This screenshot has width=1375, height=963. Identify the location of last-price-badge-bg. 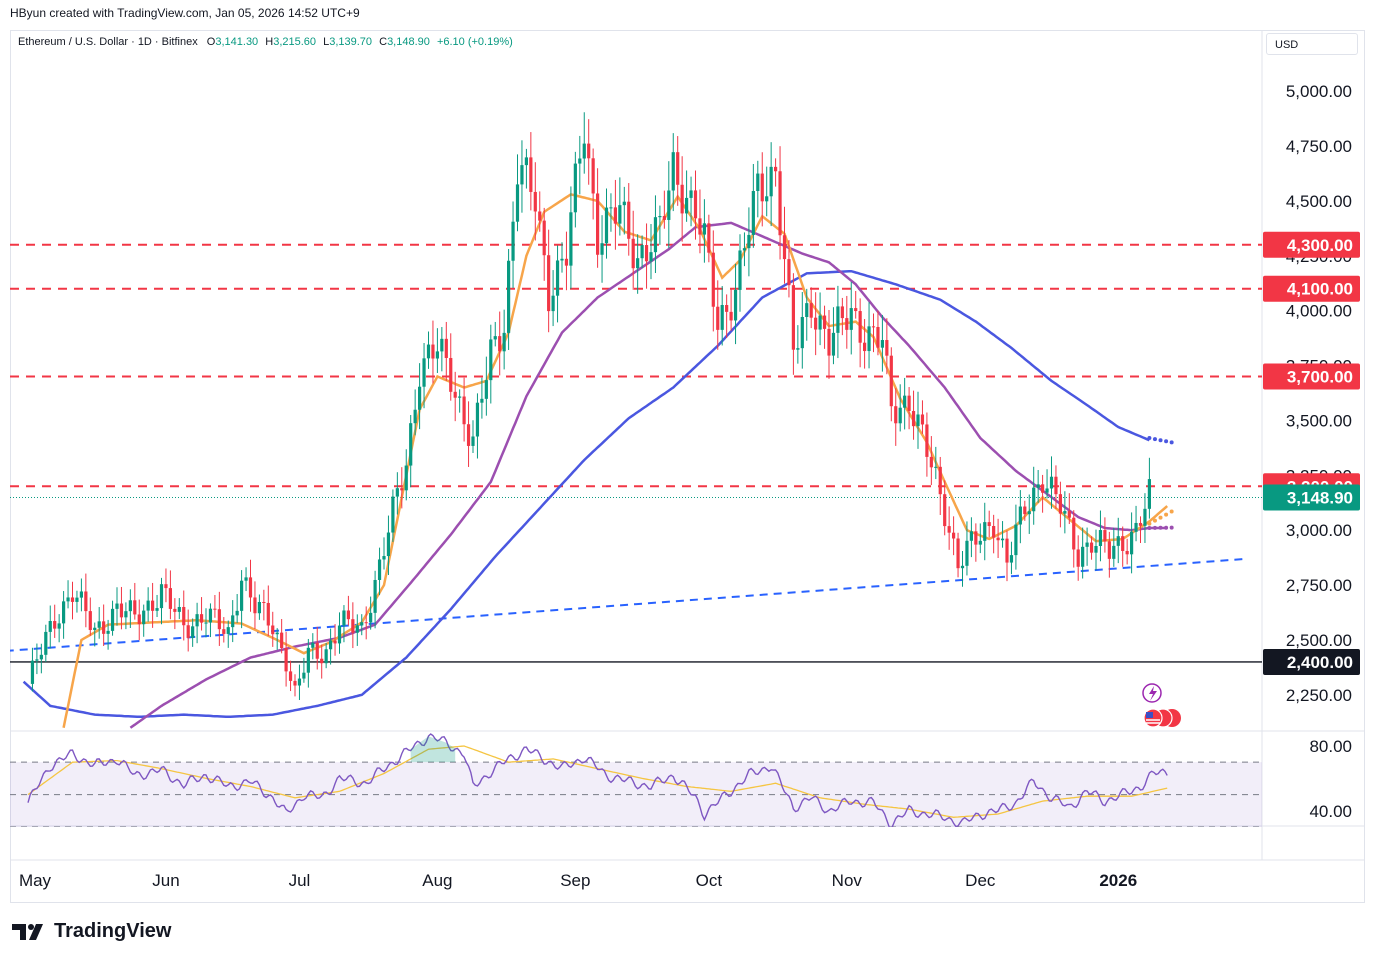
(1311, 497).